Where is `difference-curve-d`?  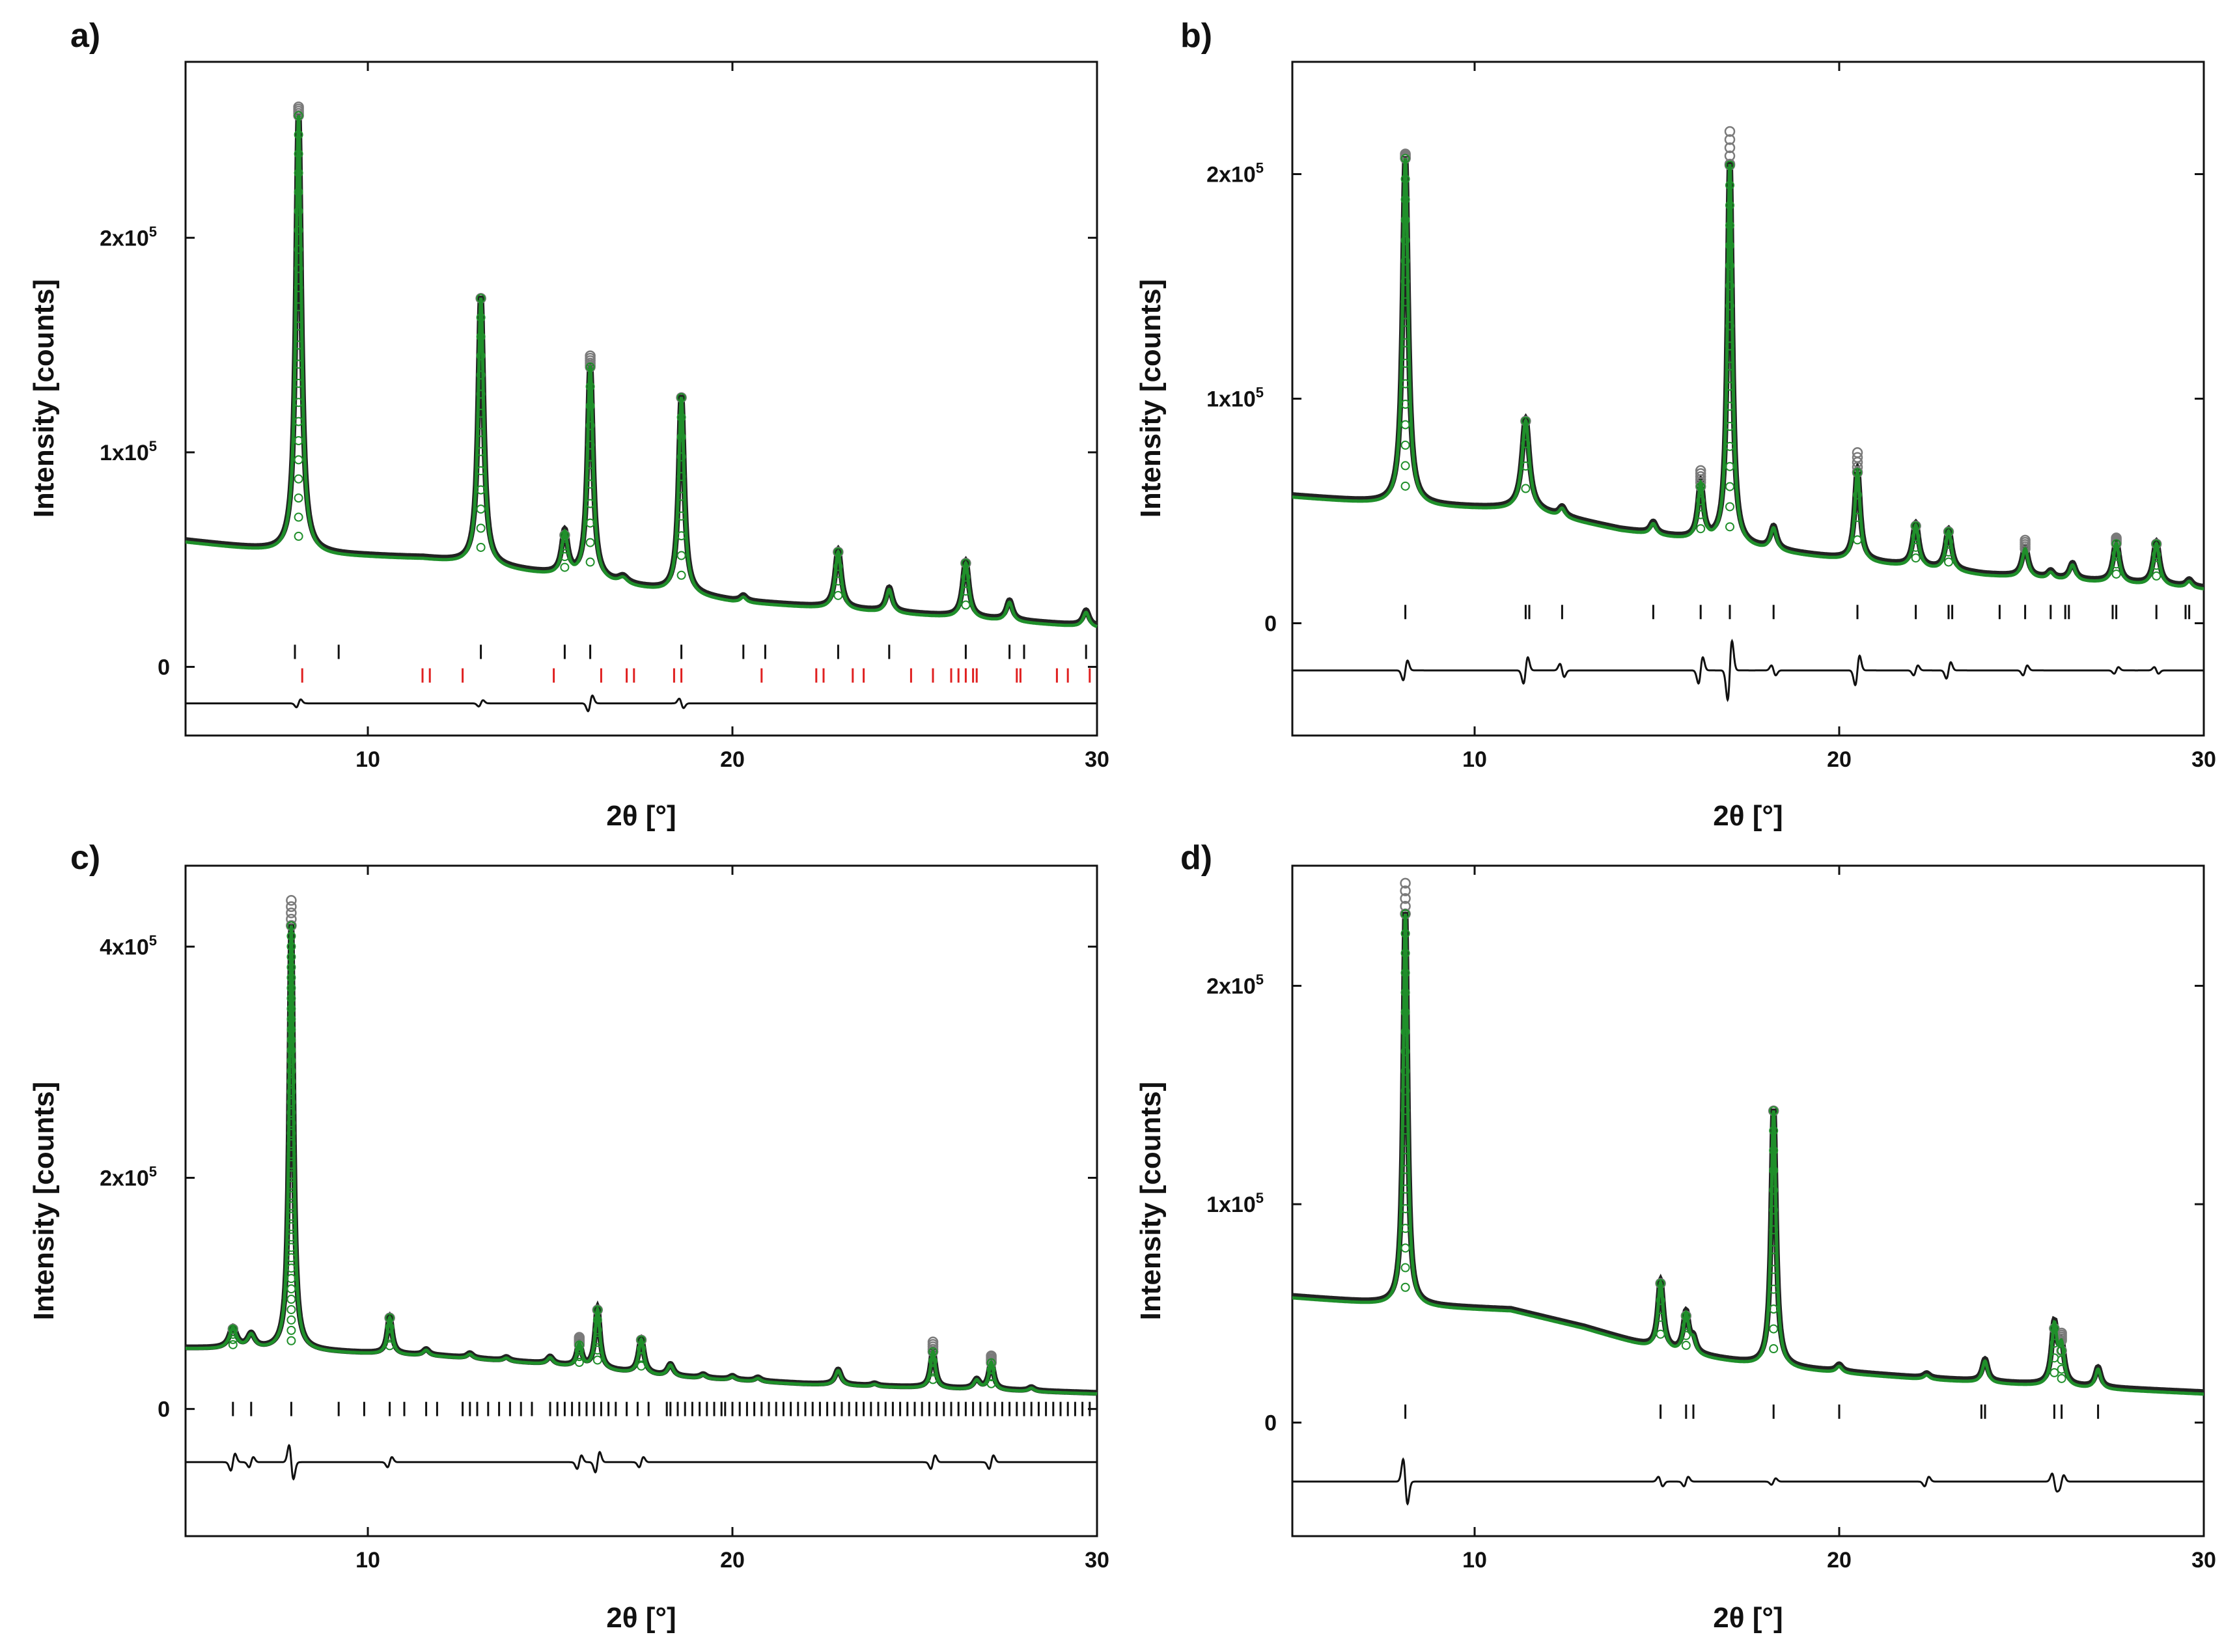
difference-curve-d is located at coordinates (1748, 1481).